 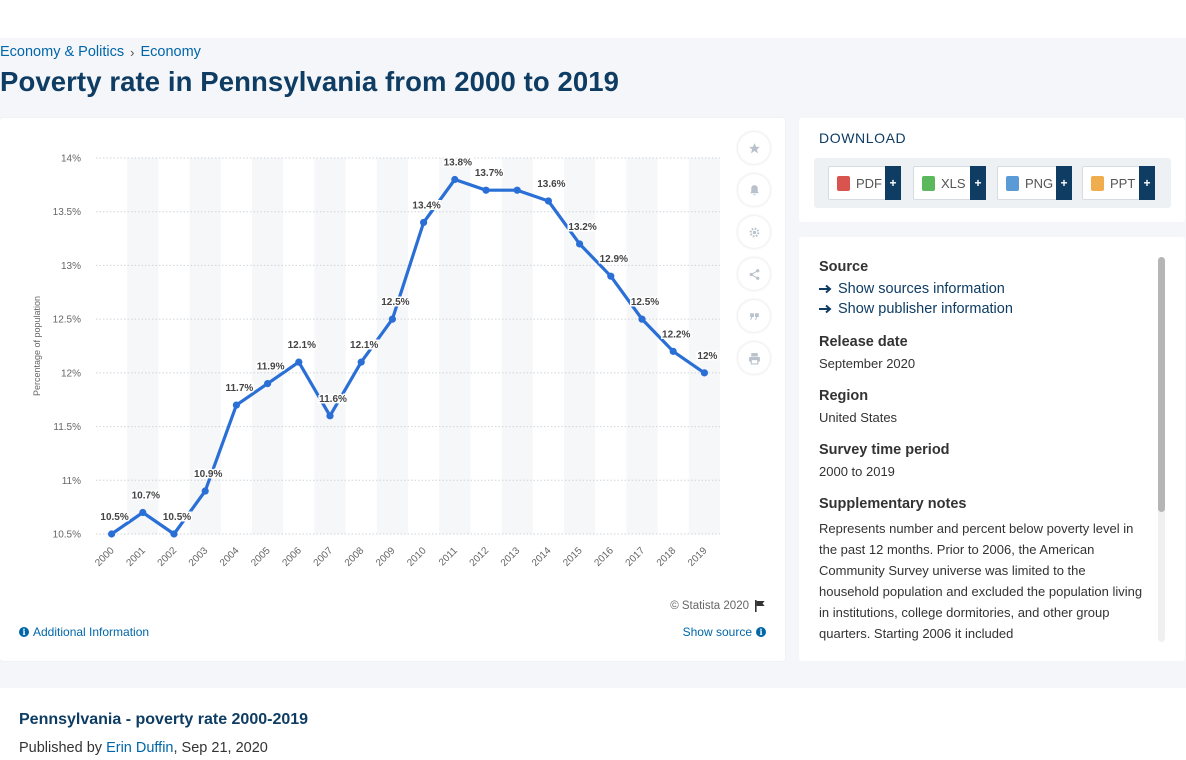 I want to click on x-tick-label: 2018, so click(x=667, y=557).